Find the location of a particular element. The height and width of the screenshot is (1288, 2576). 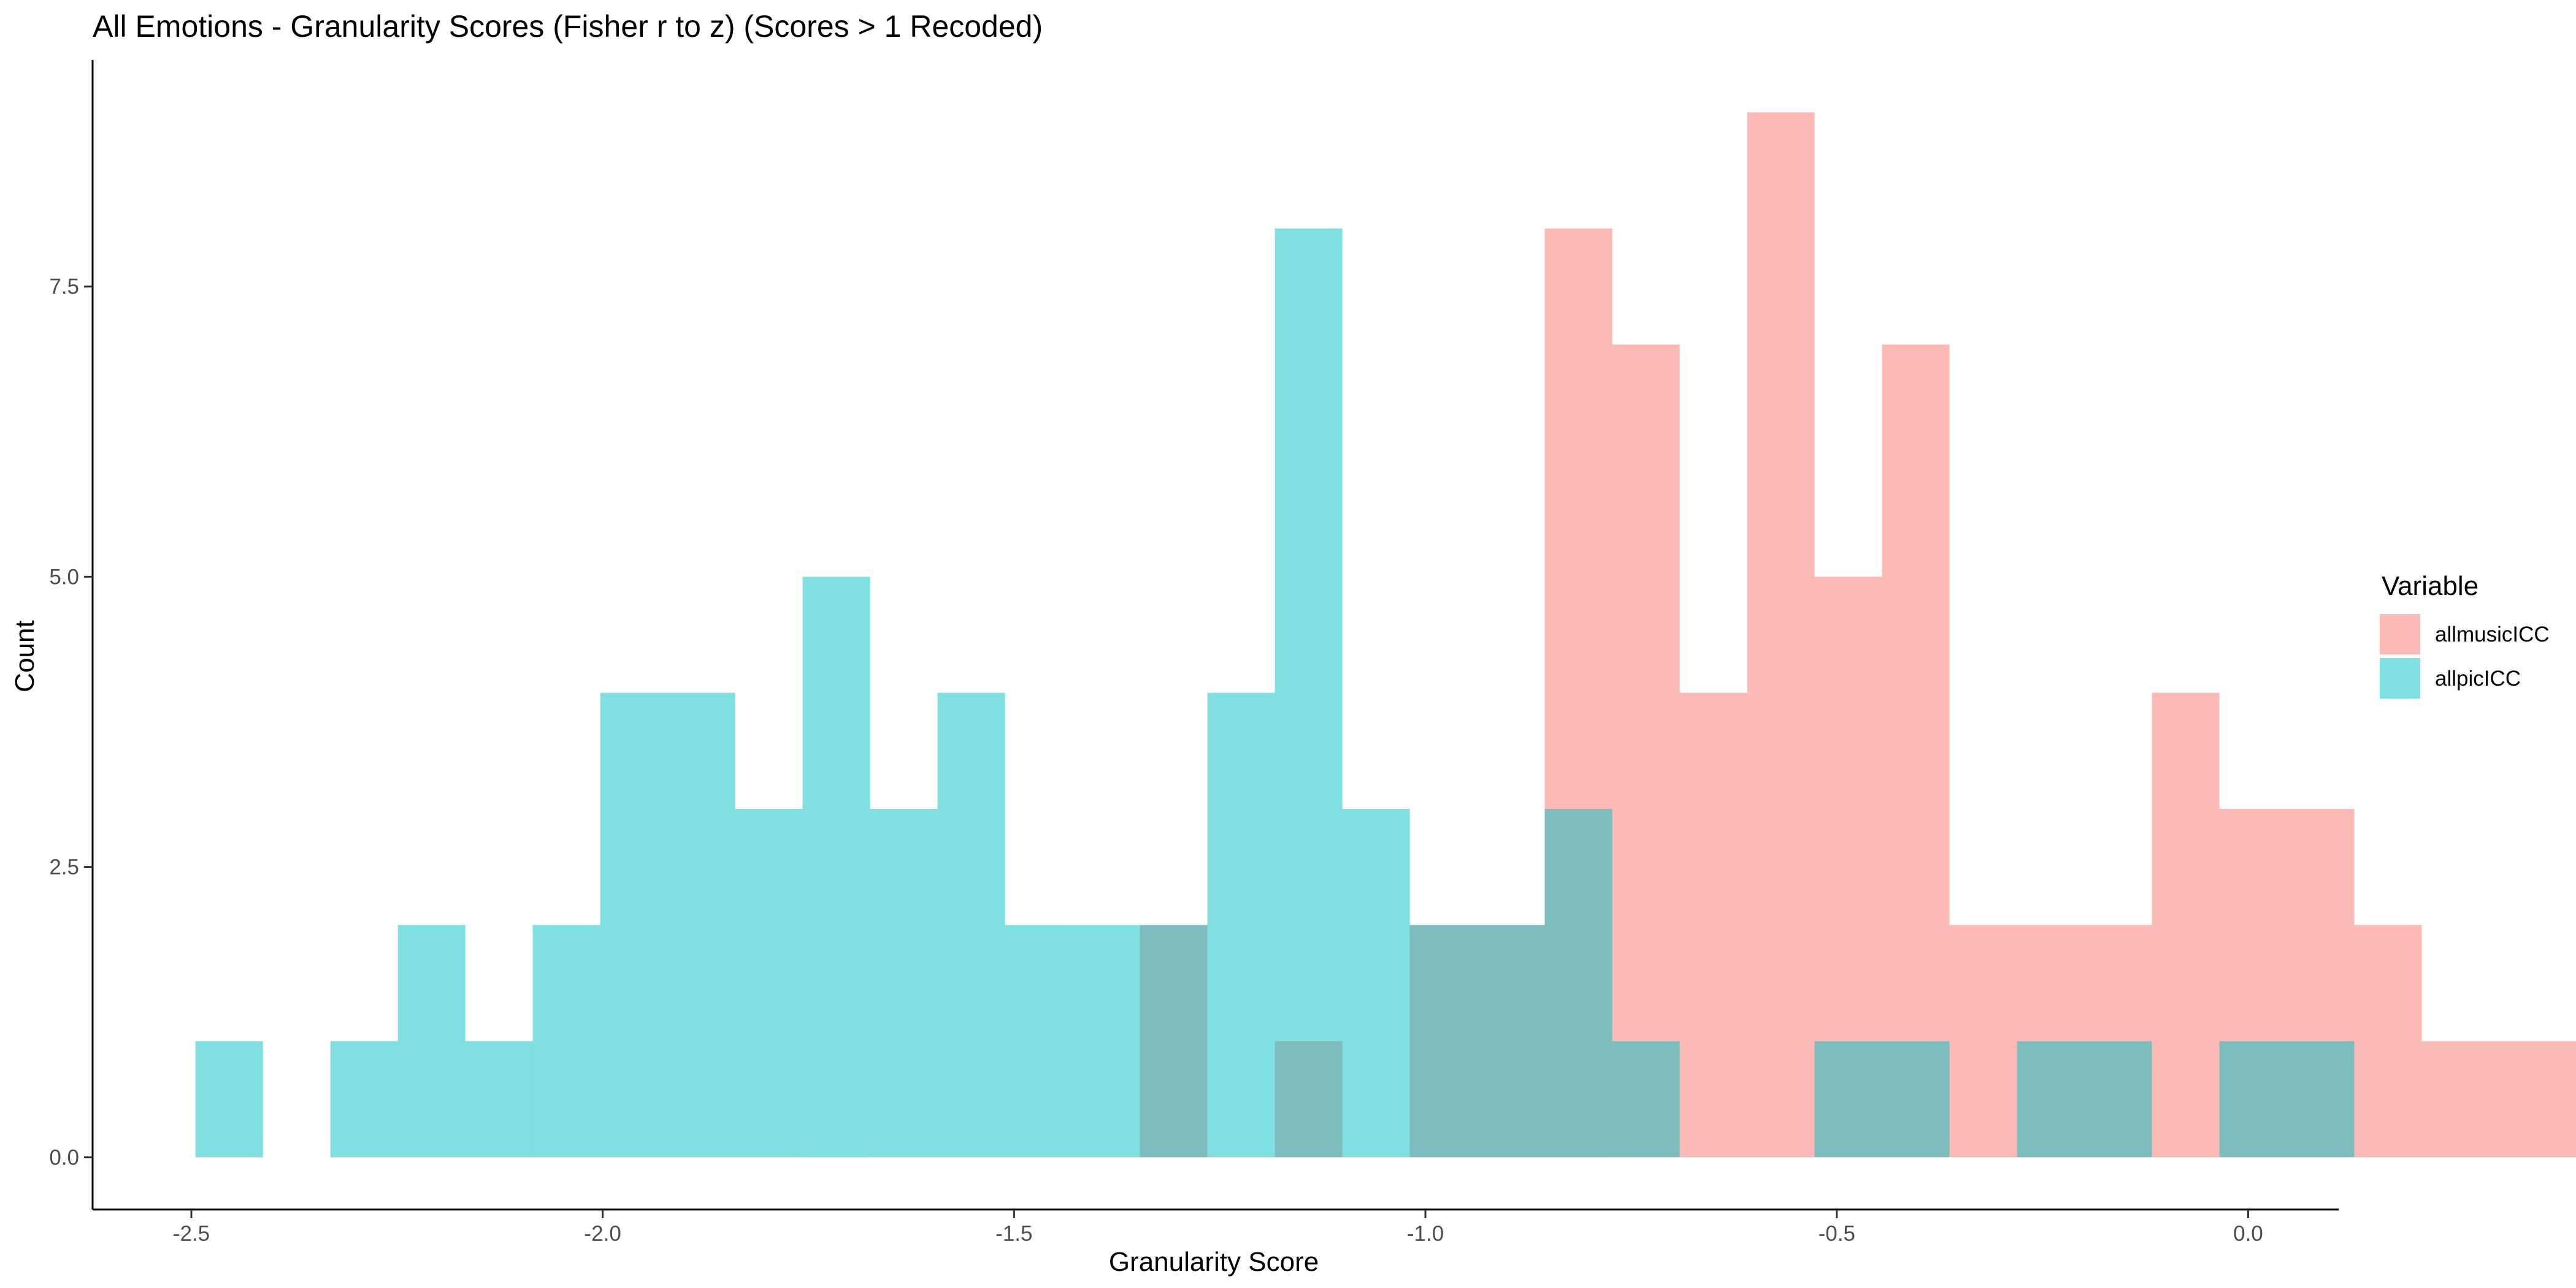

y-axis-title: Count is located at coordinates (25, 656).